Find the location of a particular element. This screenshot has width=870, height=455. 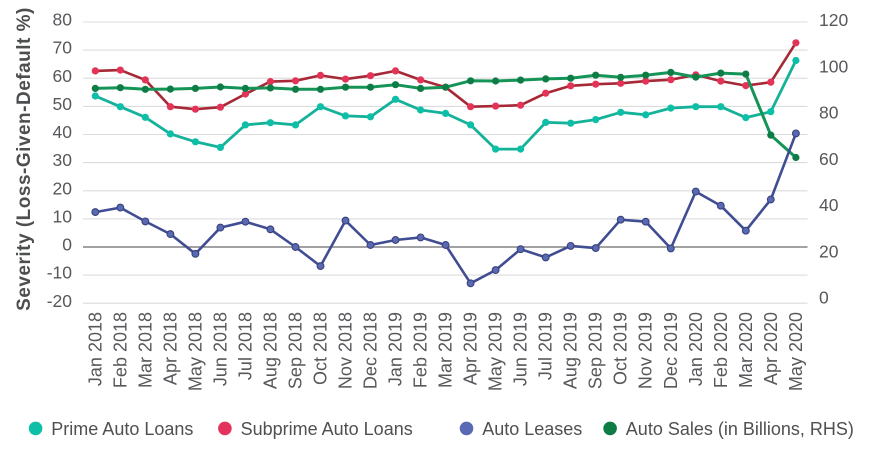

svg-text: Feb 2019 is located at coordinates (421, 350).